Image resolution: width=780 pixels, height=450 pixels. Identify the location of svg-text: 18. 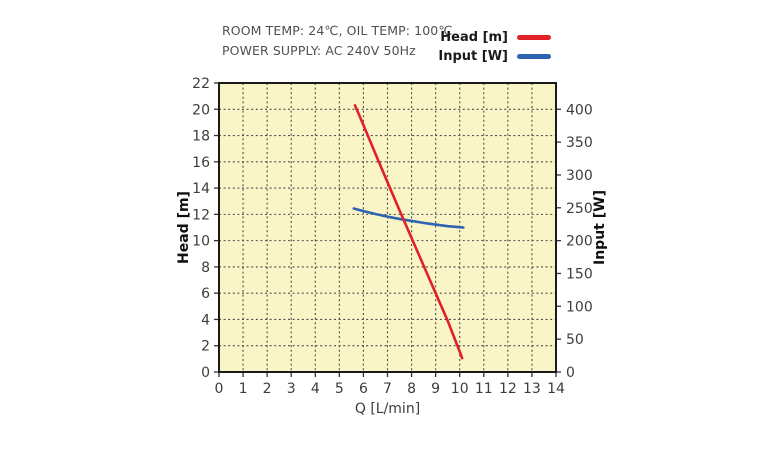
(201, 137).